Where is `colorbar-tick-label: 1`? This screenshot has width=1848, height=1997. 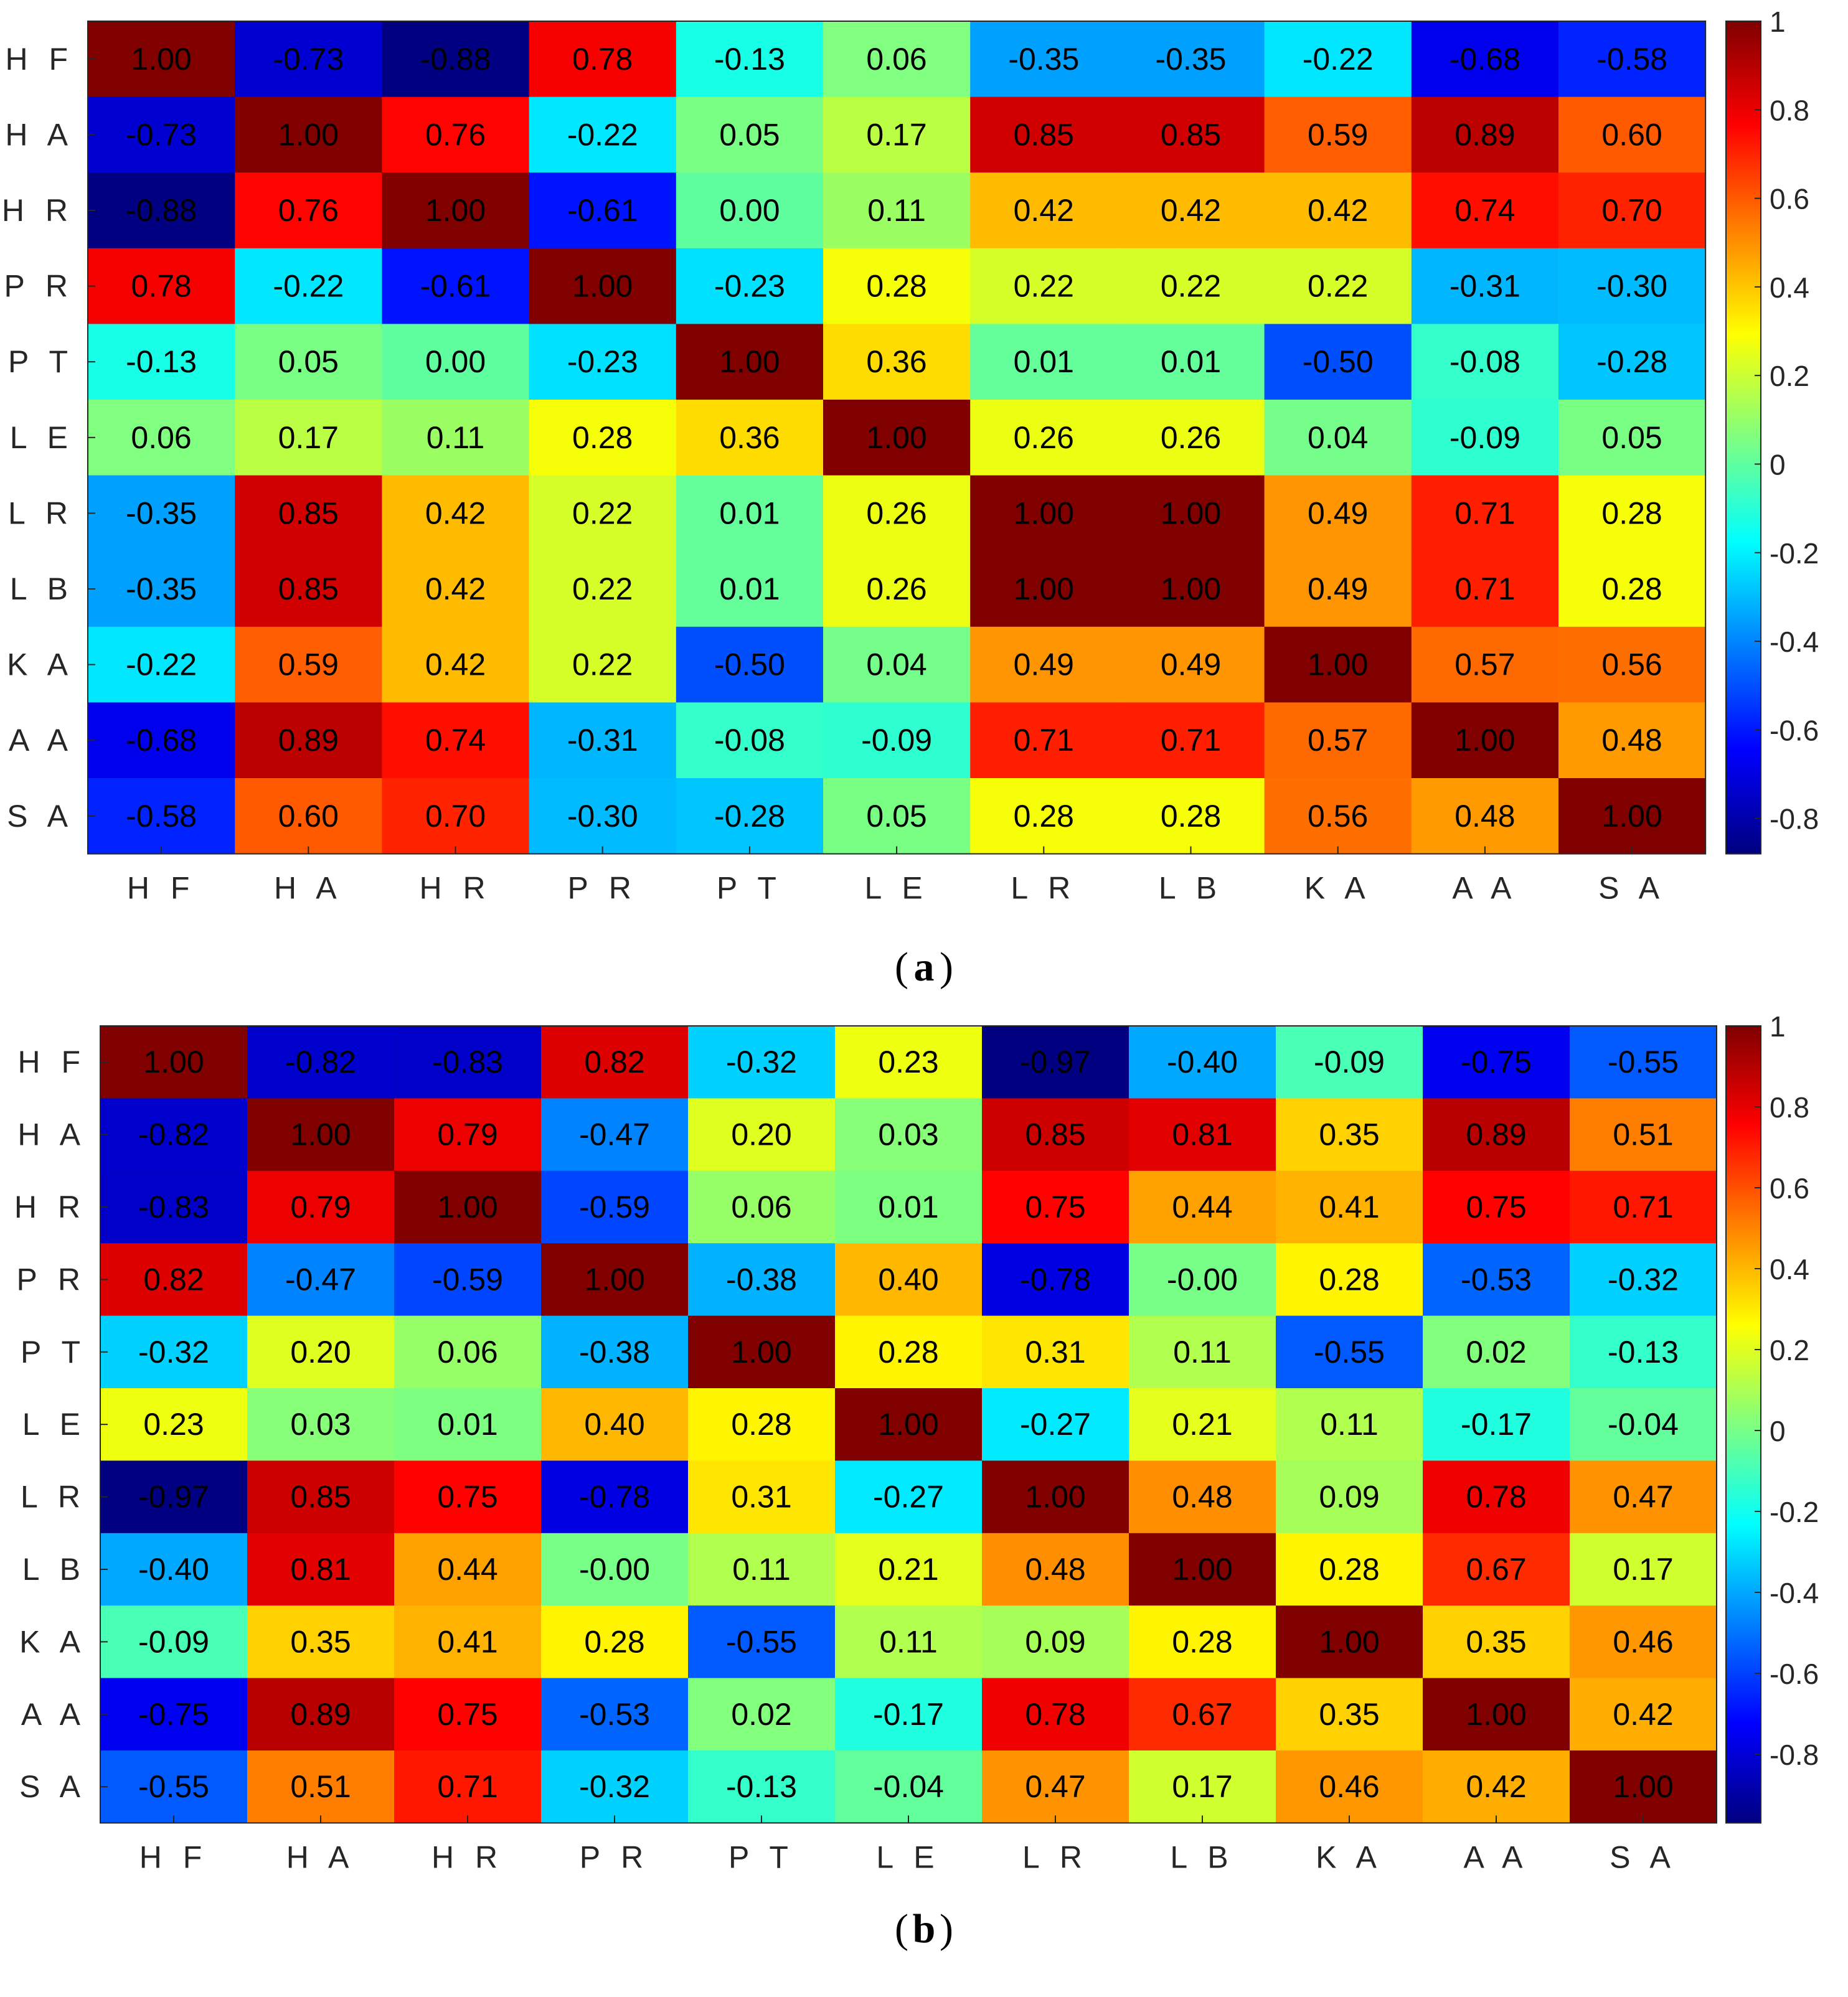 colorbar-tick-label: 1 is located at coordinates (1778, 1026).